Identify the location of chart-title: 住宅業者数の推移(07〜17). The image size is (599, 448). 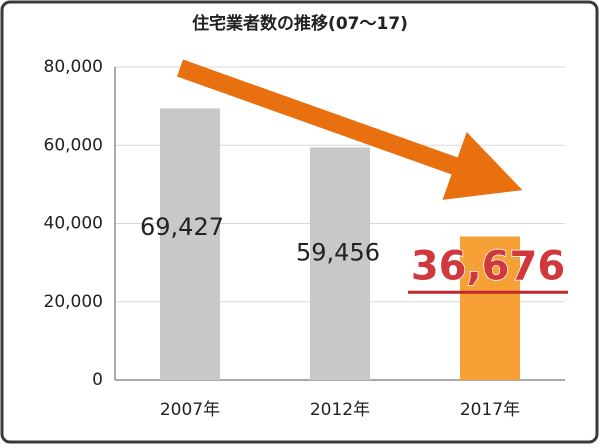
(300, 23).